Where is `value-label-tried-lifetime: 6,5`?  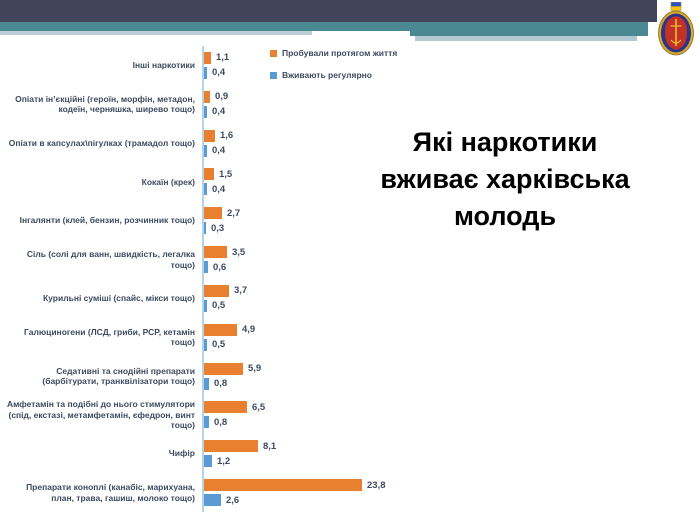 value-label-tried-lifetime: 6,5 is located at coordinates (259, 407).